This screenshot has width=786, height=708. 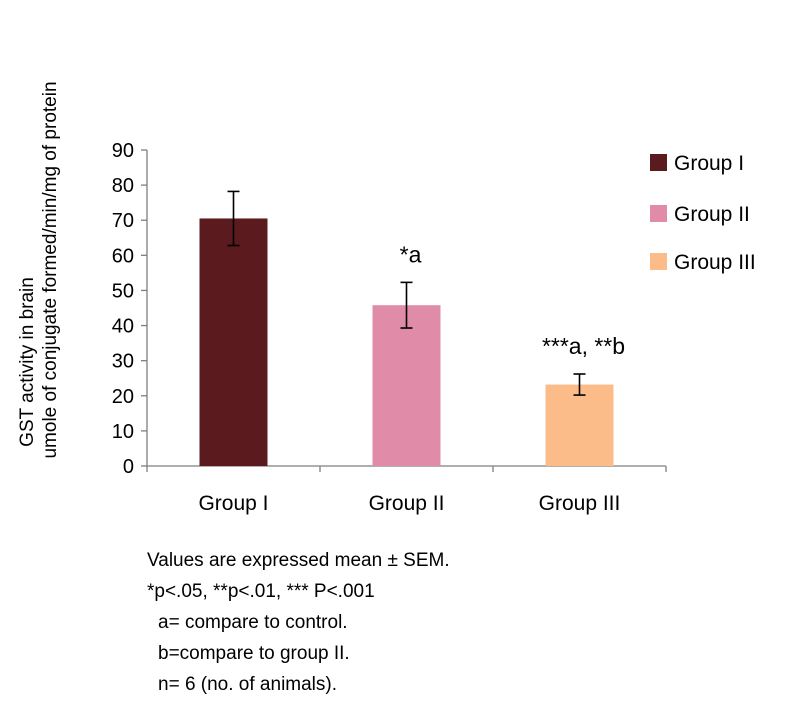 What do you see at coordinates (580, 503) in the screenshot?
I see `x-category-label: Group III` at bounding box center [580, 503].